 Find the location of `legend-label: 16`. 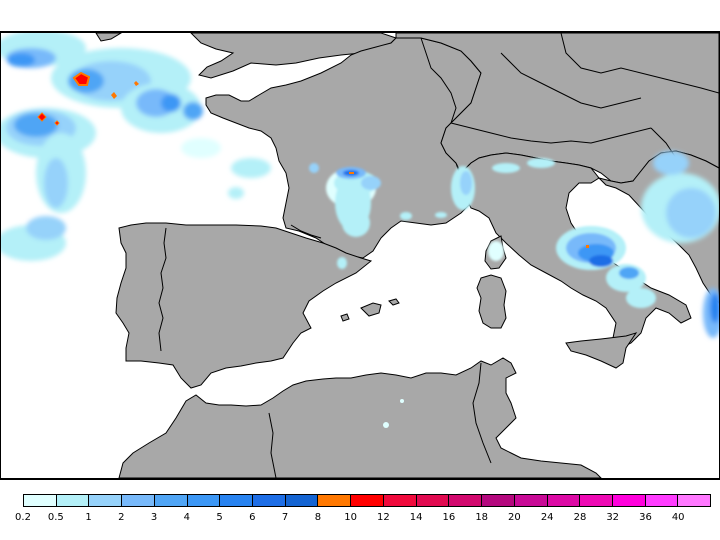

legend-label: 16 is located at coordinates (449, 517).